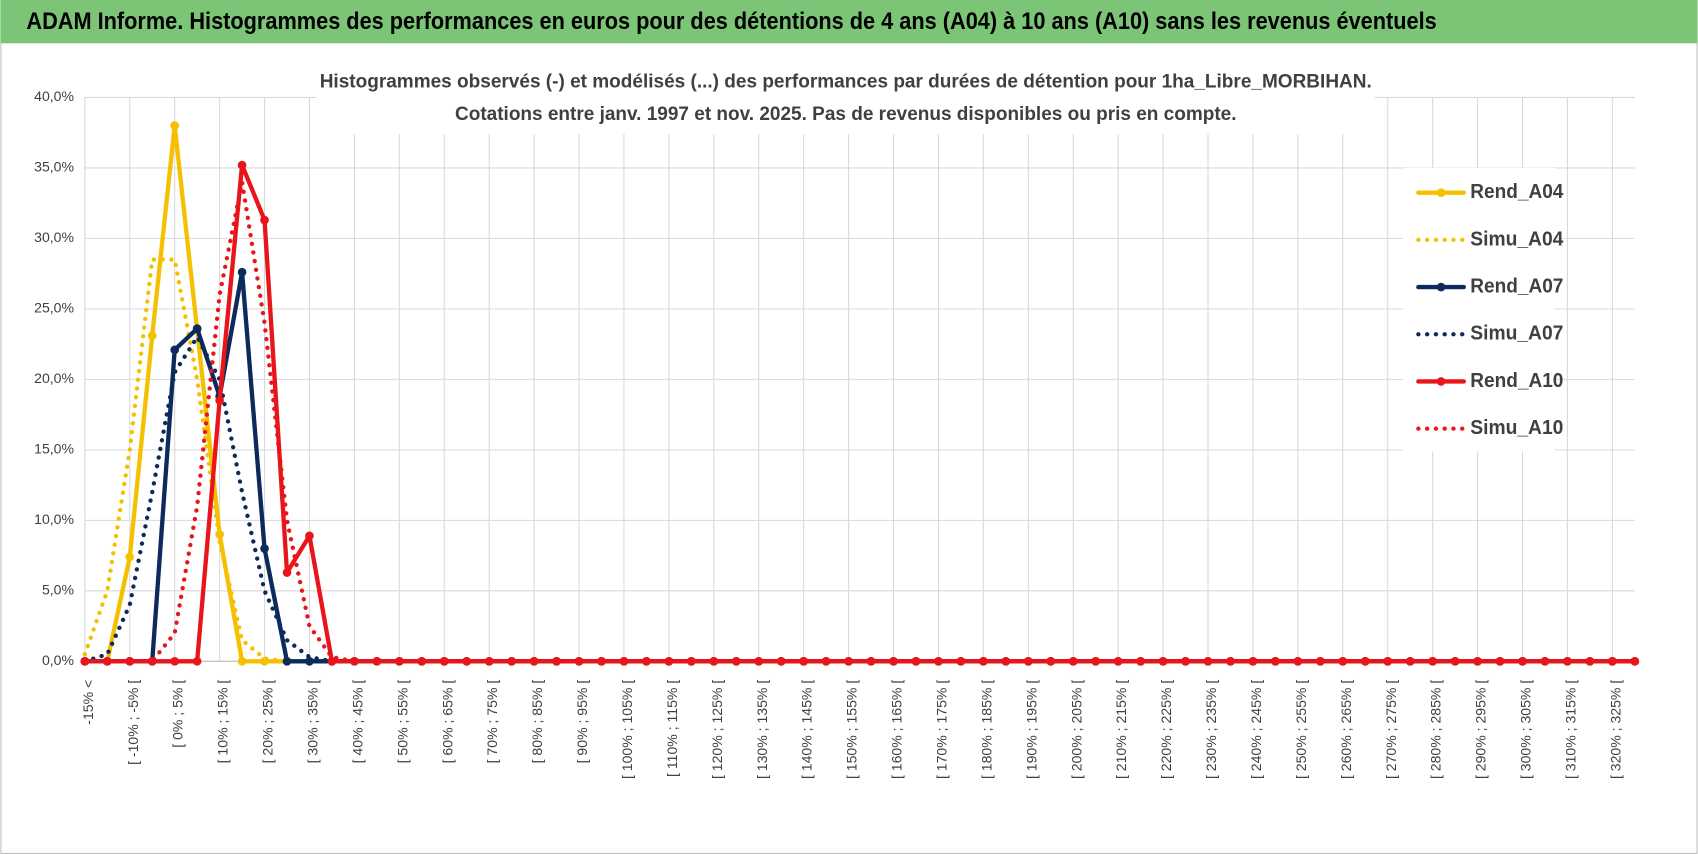 This screenshot has width=1698, height=854. What do you see at coordinates (492, 722) in the screenshot?
I see `x-tick-label: [ 70% ; 75% [` at bounding box center [492, 722].